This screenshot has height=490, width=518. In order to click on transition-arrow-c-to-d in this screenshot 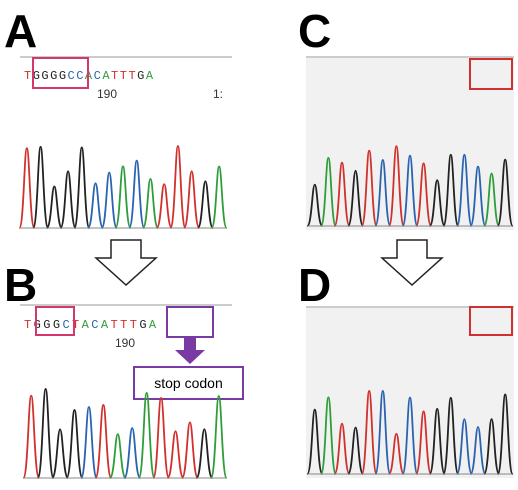, I will do `click(412, 263)`.